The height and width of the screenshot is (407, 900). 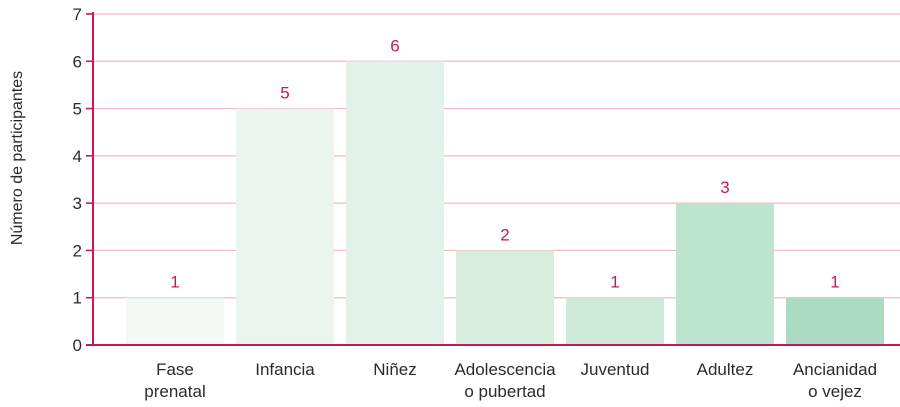 I want to click on category-label: Juventud, so click(x=615, y=369).